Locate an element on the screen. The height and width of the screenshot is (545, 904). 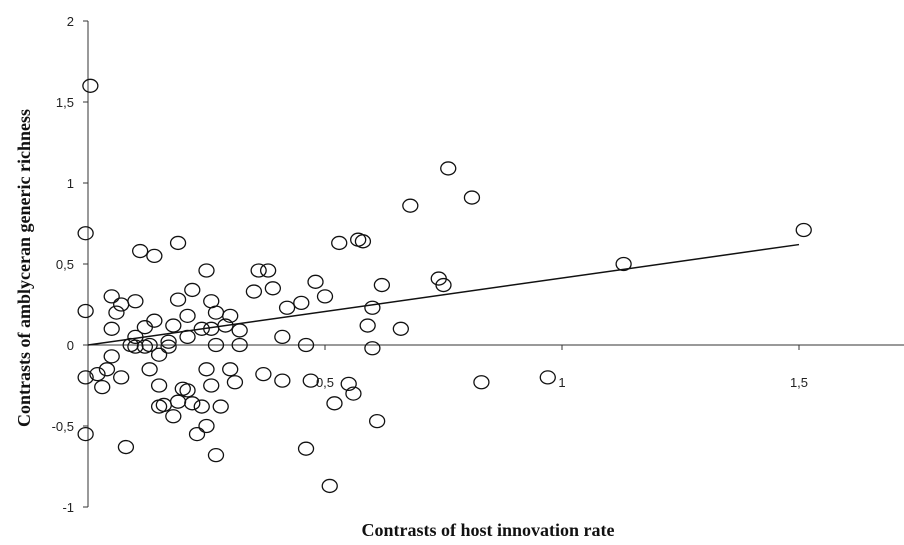
y-tick-label: 2 is located at coordinates (70, 21).